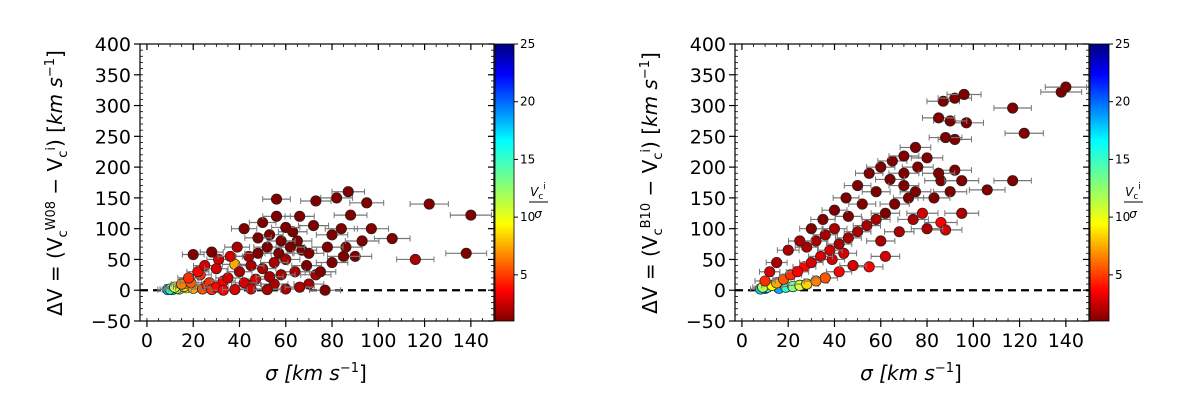 The height and width of the screenshot is (400, 1200). Describe the element at coordinates (720, 291) in the screenshot. I see `right-y-tick-label: 0` at that location.